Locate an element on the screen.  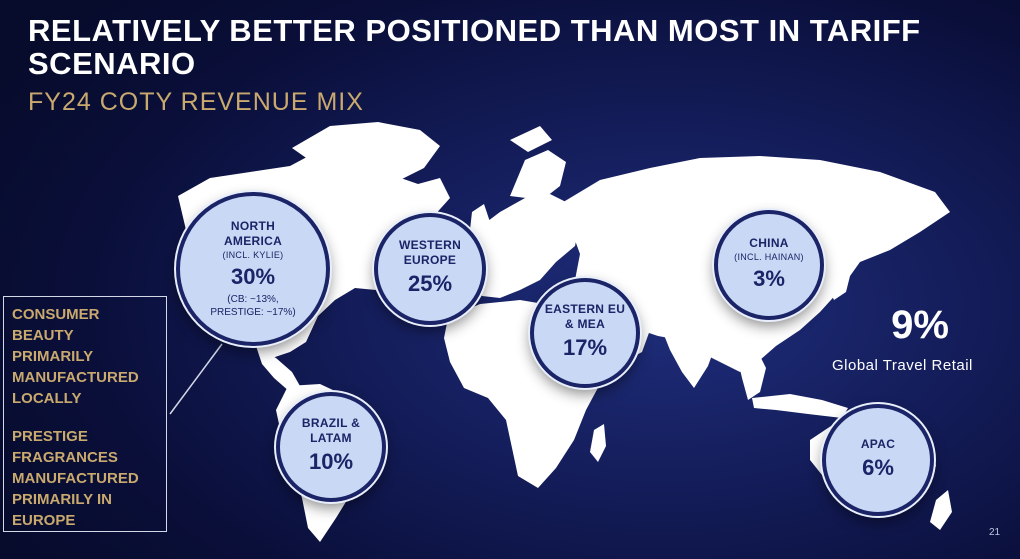
slide-subtitle: FY24 COTY REVENUE MIX is located at coordinates (196, 102).